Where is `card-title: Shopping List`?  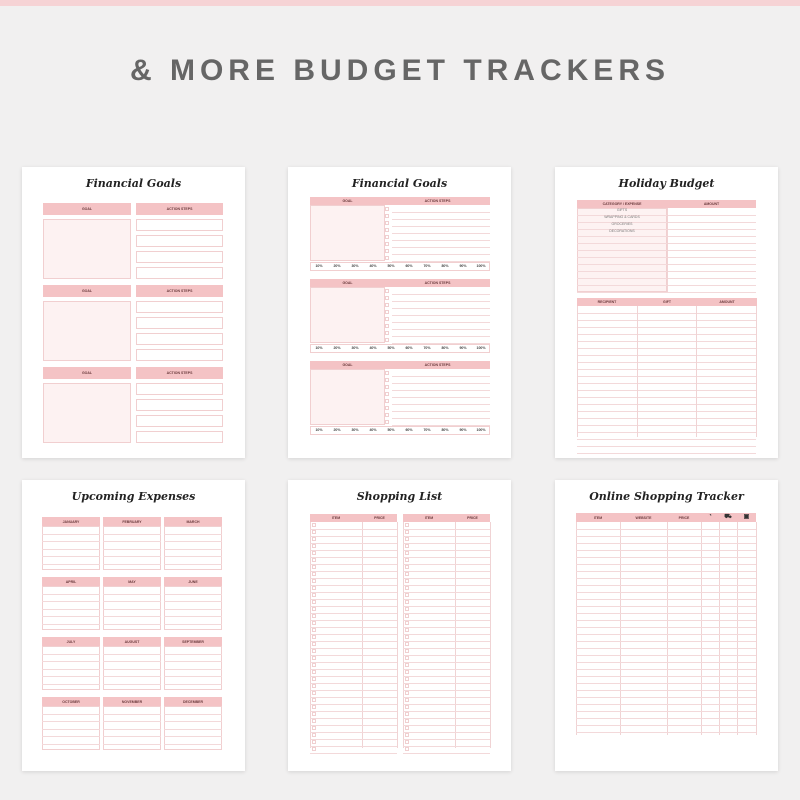 card-title: Shopping List is located at coordinates (399, 496).